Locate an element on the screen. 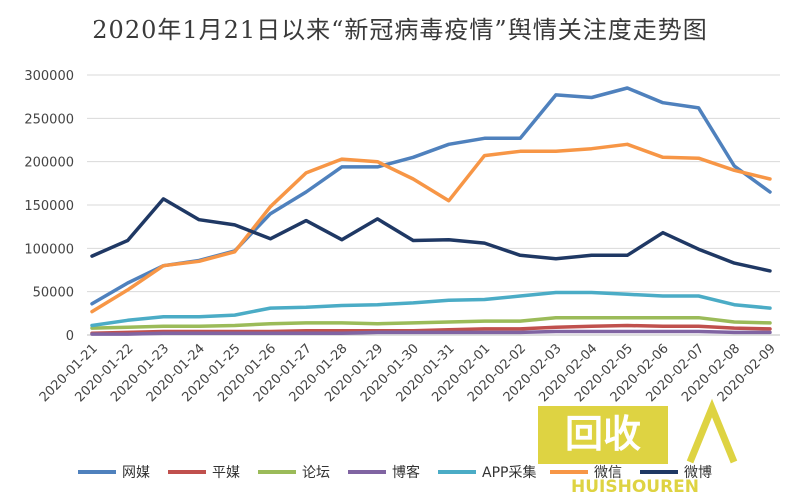  y-tick-label: 50000 is located at coordinates (53, 293).